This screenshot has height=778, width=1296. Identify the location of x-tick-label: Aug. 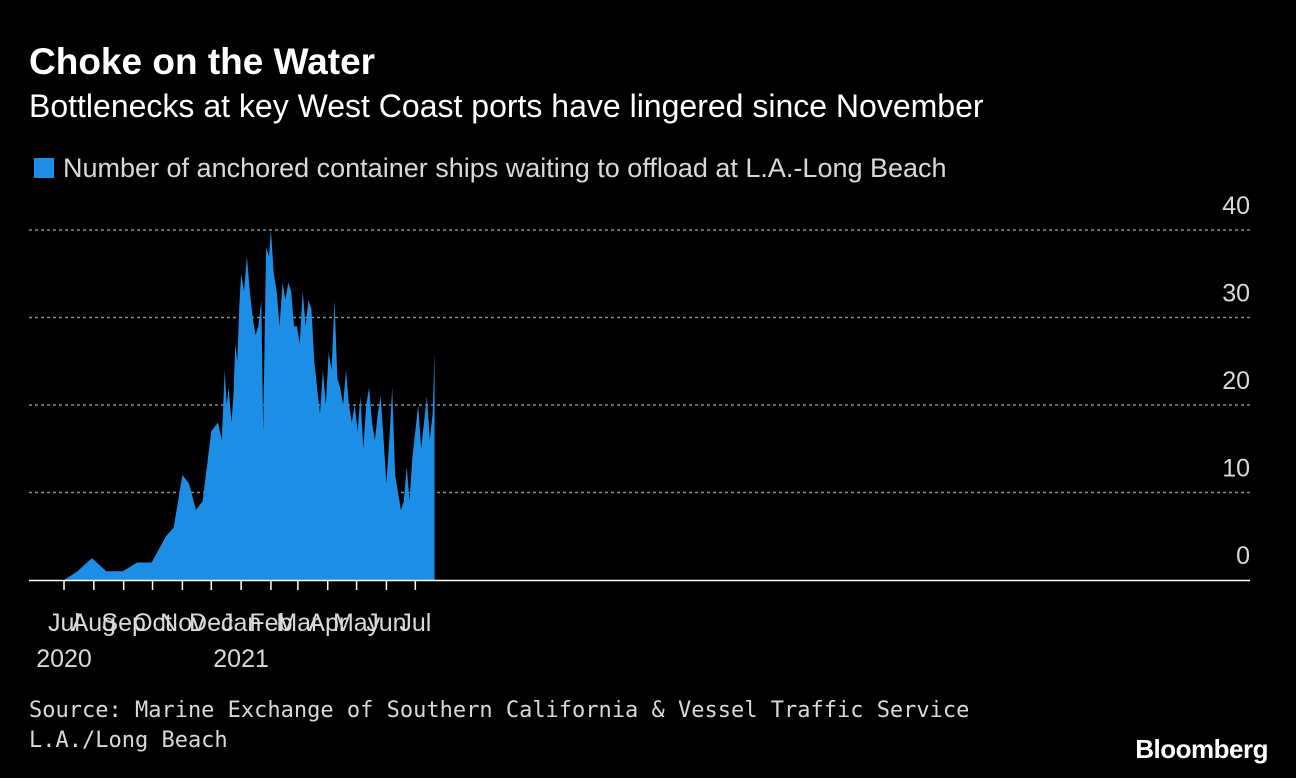
(94, 623).